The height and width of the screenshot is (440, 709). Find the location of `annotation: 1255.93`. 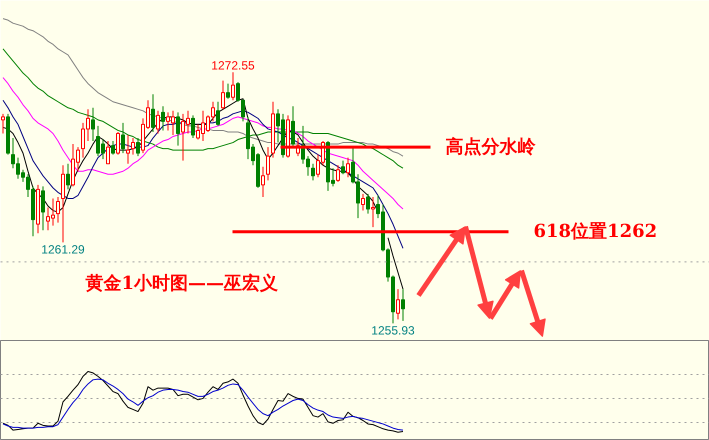

annotation: 1255.93 is located at coordinates (393, 330).